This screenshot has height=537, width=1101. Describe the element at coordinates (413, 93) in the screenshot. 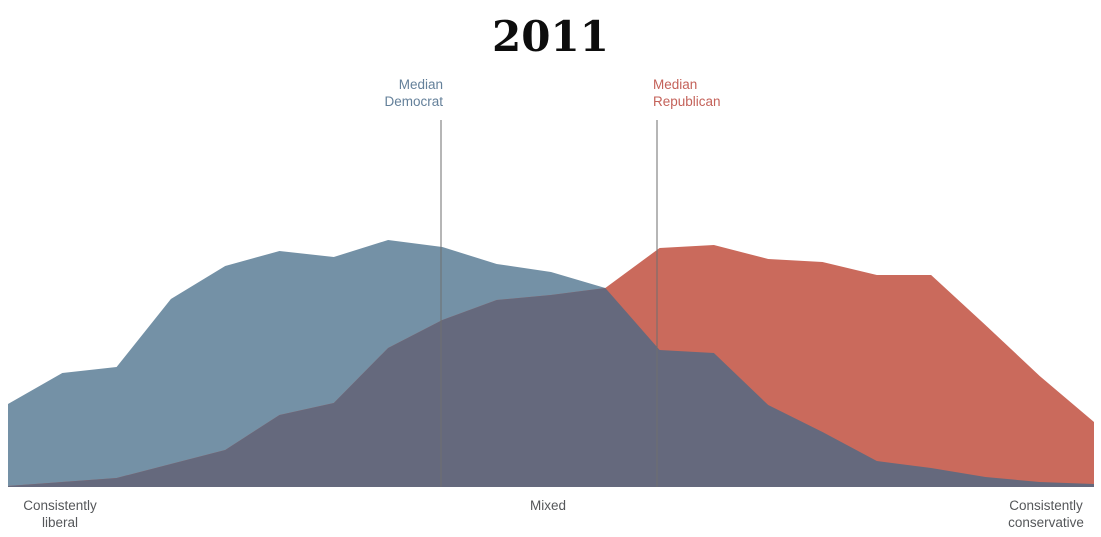

I see `median-democrat-label: Median Democrat` at that location.